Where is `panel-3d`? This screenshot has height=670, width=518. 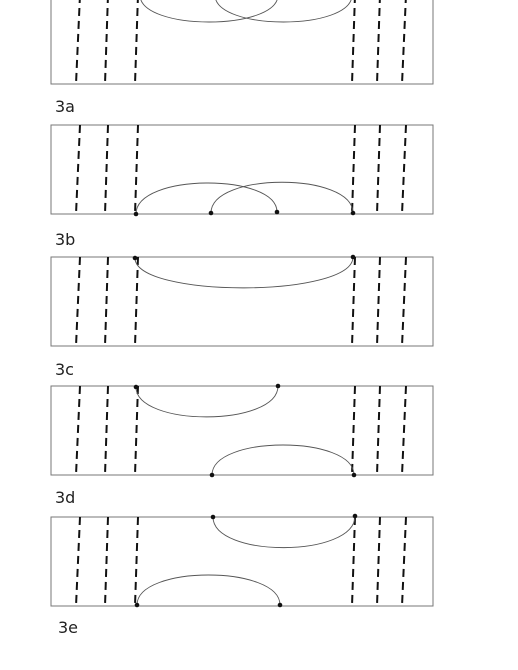
panel-3d is located at coordinates (242, 430).